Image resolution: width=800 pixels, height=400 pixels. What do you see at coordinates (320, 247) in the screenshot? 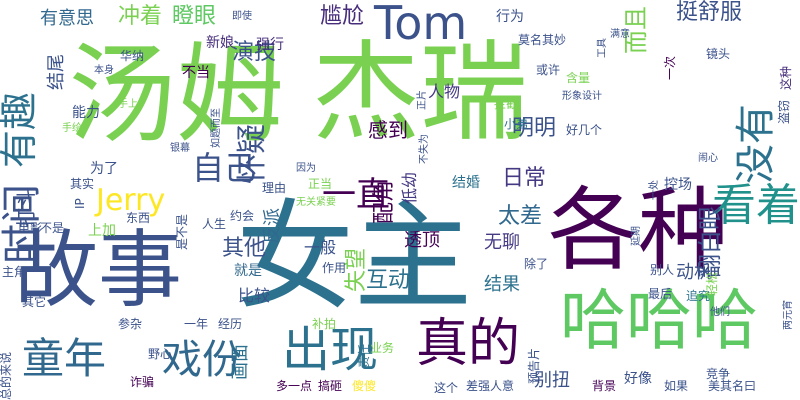
I see `cloud-word: 一般` at bounding box center [320, 247].